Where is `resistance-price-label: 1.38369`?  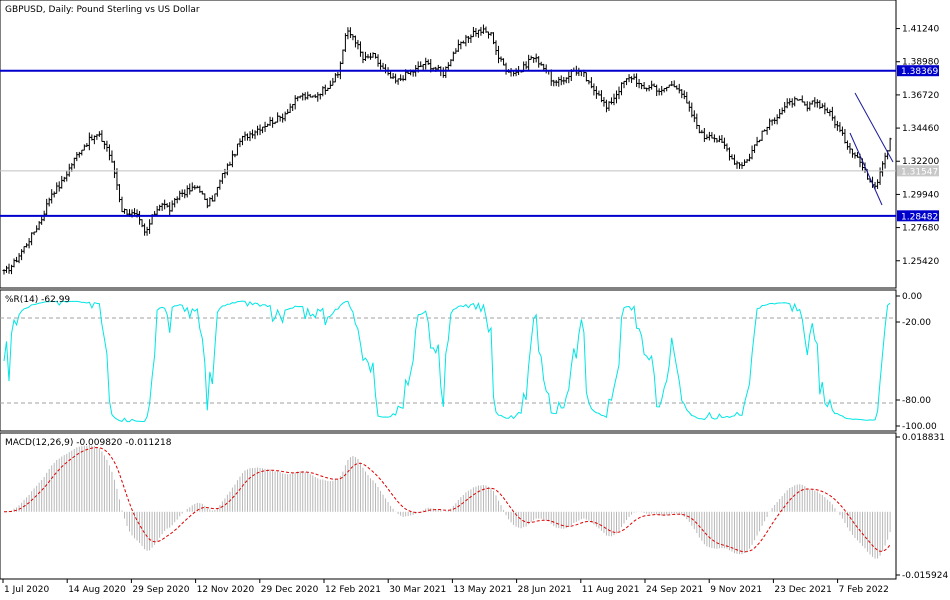 resistance-price-label: 1.38369 is located at coordinates (919, 72).